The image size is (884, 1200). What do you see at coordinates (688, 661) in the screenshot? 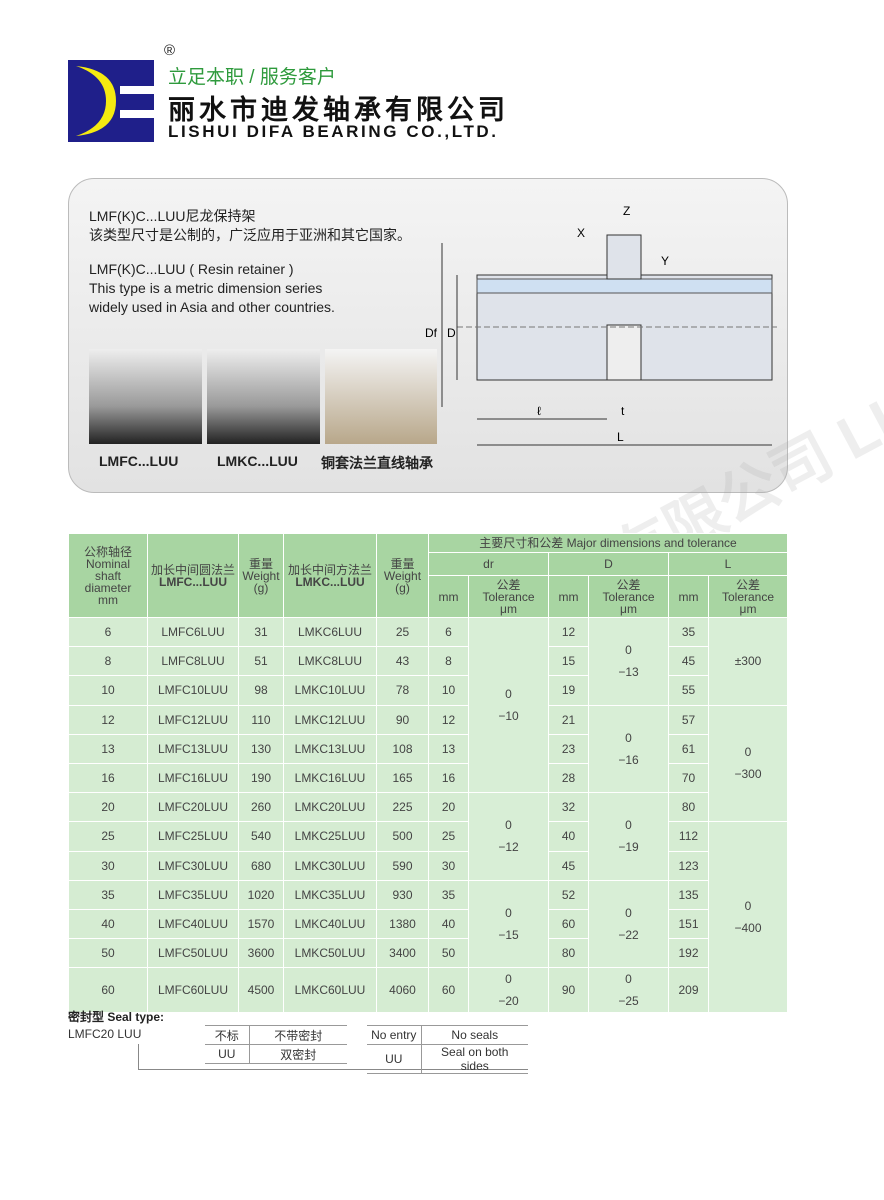
I see `L-mm-cell: 45` at bounding box center [688, 661].